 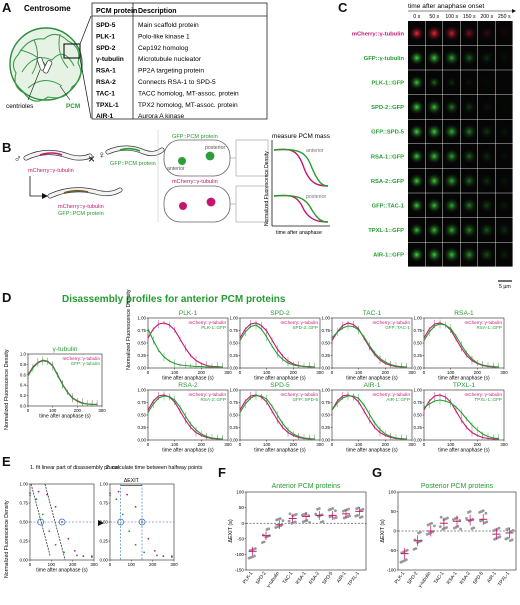 What do you see at coordinates (138, 522) in the screenshot?
I see `line-chart: 0.00 0.25 0.50 0.75 1.00 0 100 200 300 ΔEXIT` at bounding box center [138, 522].